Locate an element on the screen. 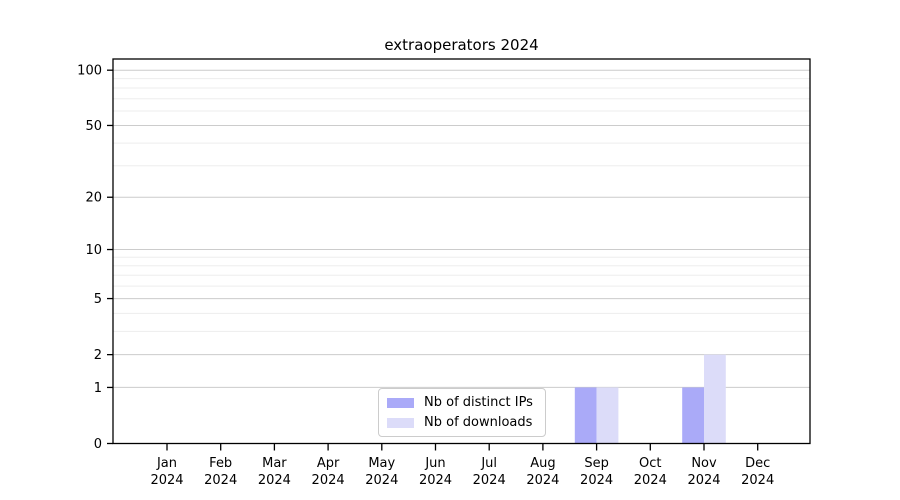 The height and width of the screenshot is (500, 900). legend-item-distinct-ips: Nb of distinct IPs is located at coordinates (462, 402).